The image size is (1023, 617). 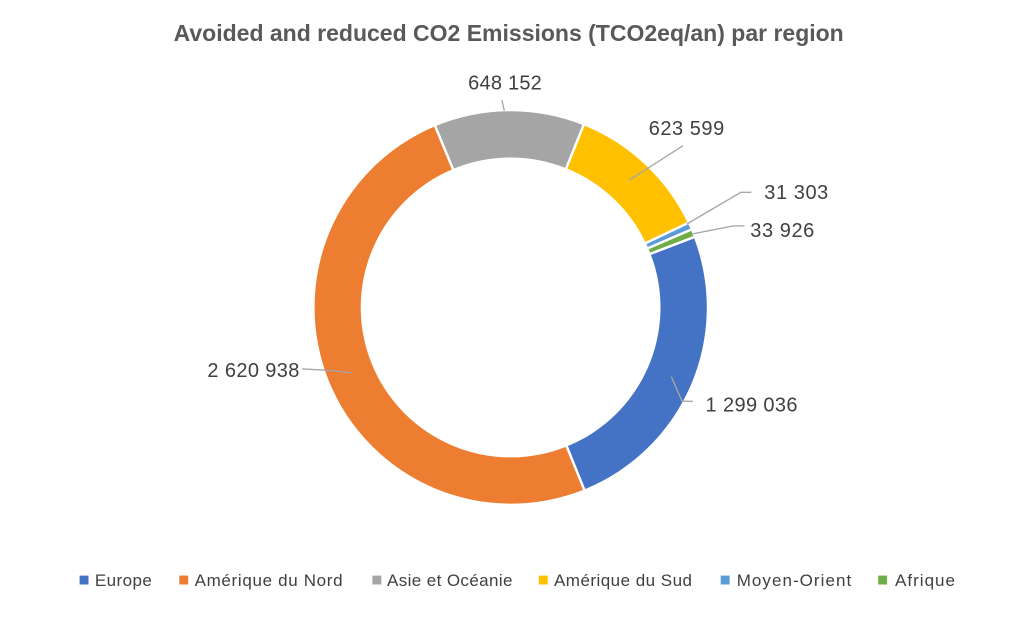 I want to click on svg-text: 623 599, so click(x=687, y=129).